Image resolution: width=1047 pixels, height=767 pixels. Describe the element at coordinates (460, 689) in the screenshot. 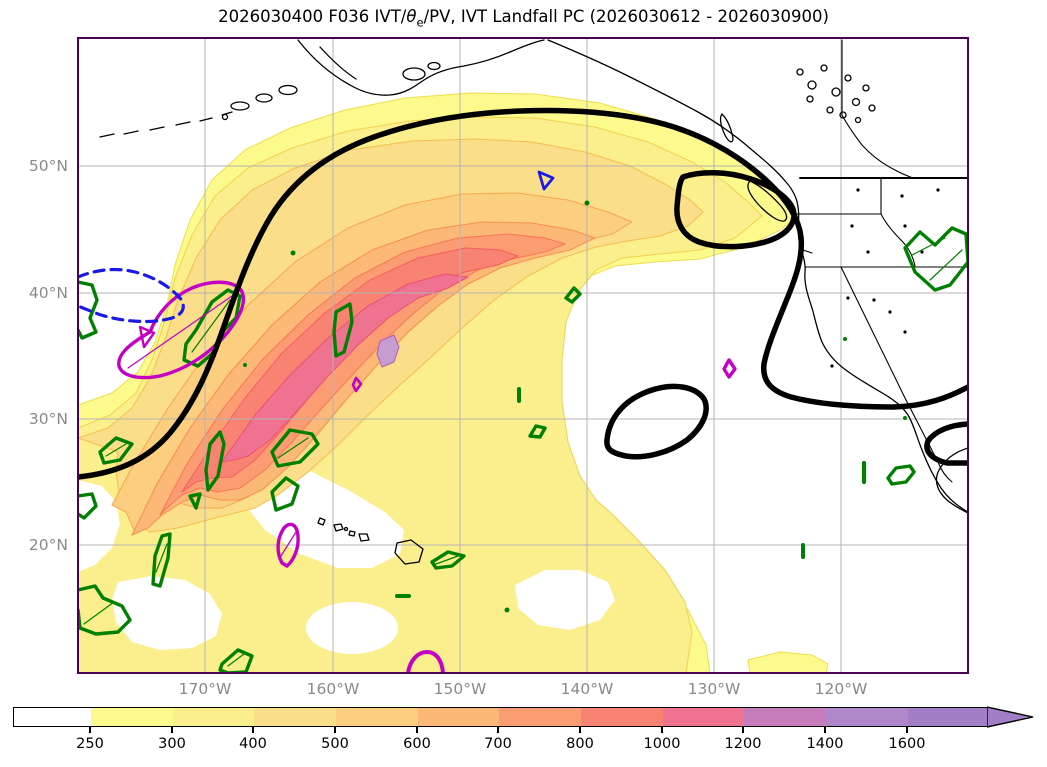

I see `lon-label-150w: 150°W` at that location.